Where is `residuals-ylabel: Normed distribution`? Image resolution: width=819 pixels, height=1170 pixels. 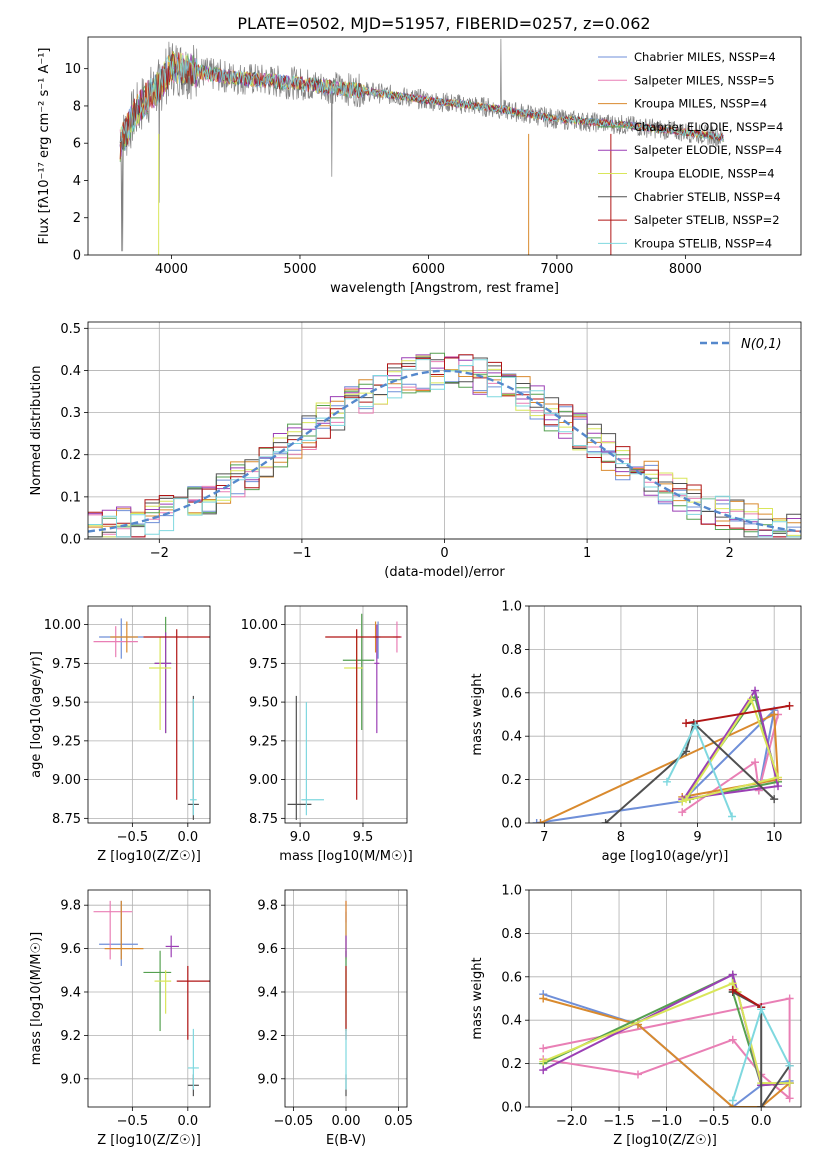 residuals-ylabel: Normed distribution is located at coordinates (36, 431).